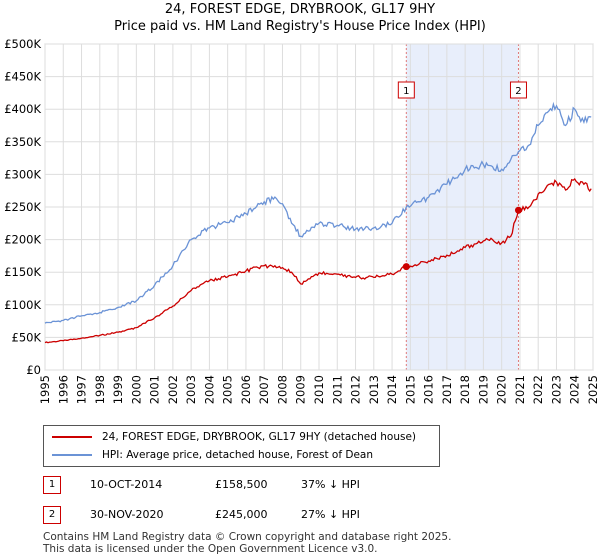  I want to click on x-tick-label: 2006, so click(246, 389).